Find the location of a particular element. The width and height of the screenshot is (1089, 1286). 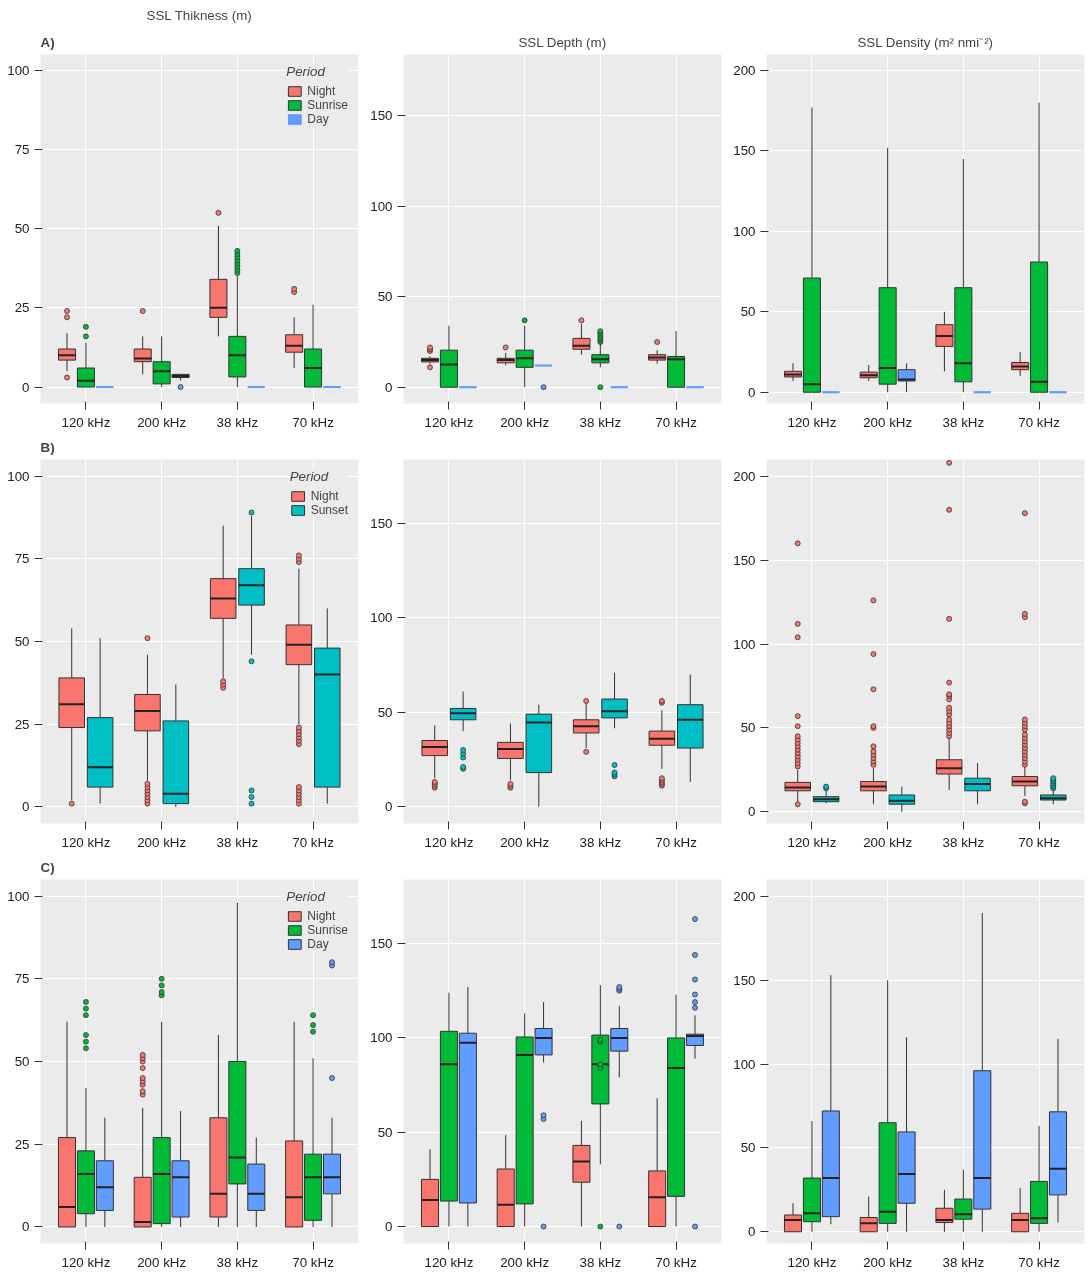

chart-title: SSL Depth (m) is located at coordinates (562, 42).